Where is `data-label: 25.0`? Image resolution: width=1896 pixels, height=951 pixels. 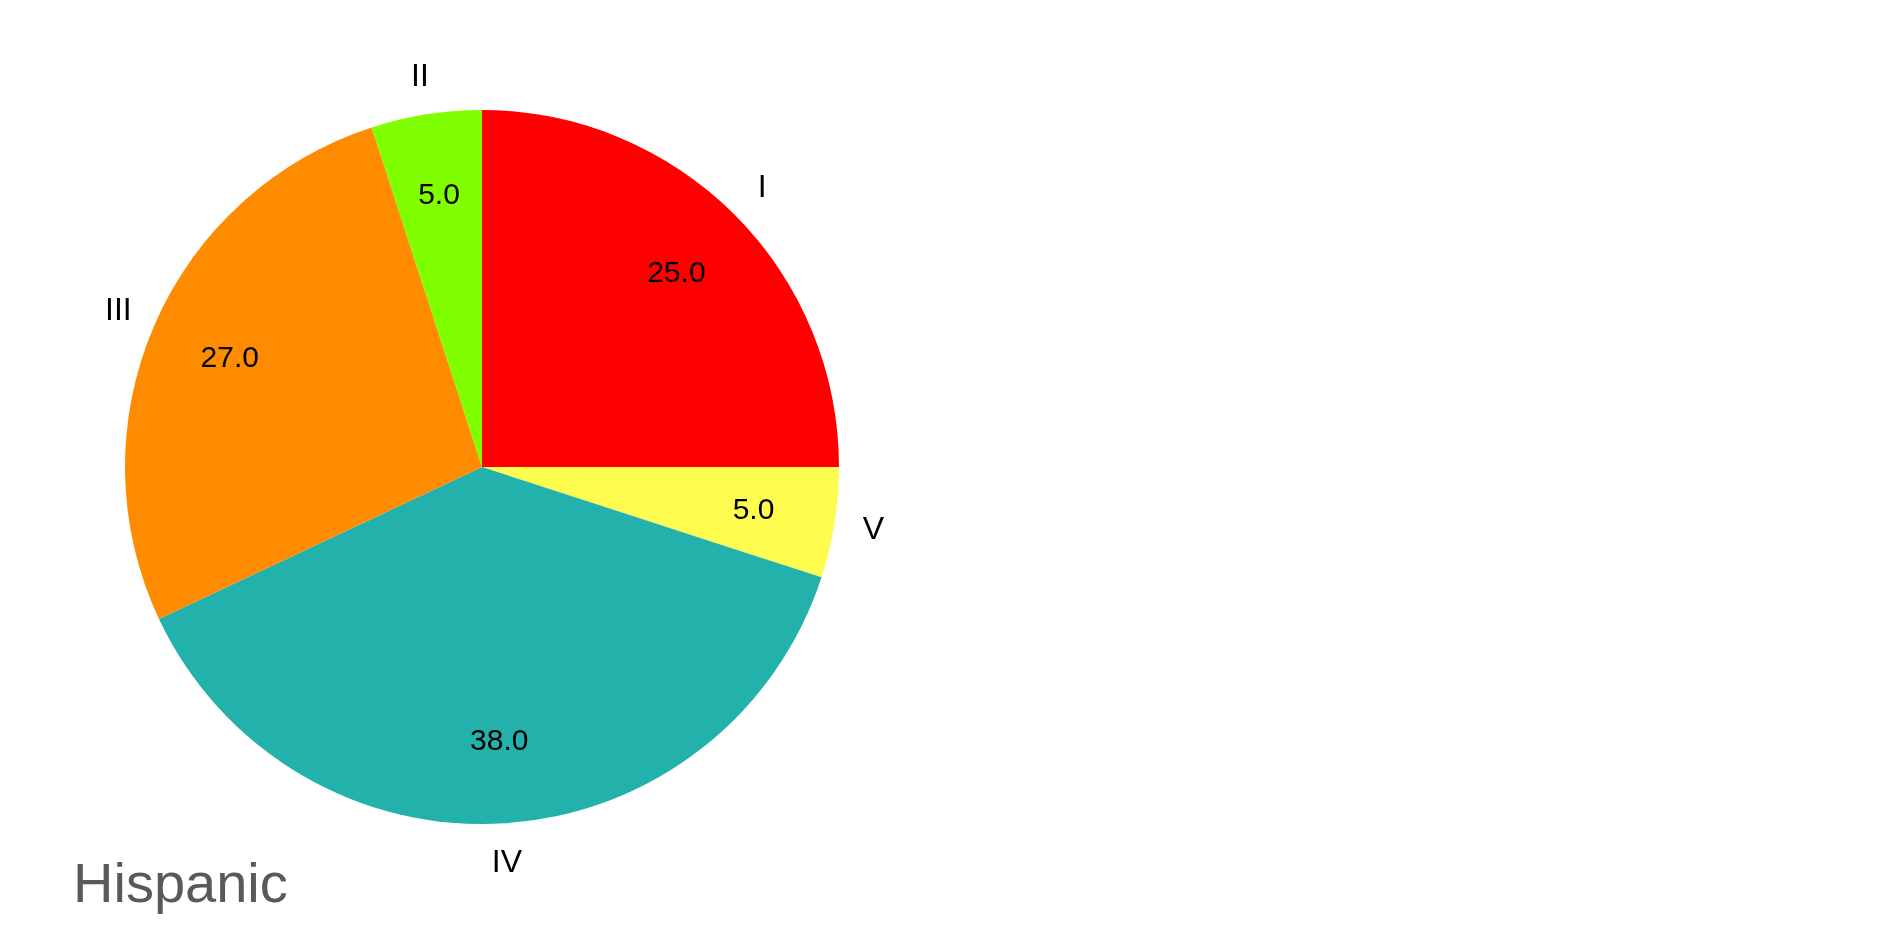 data-label: 25.0 is located at coordinates (676, 271).